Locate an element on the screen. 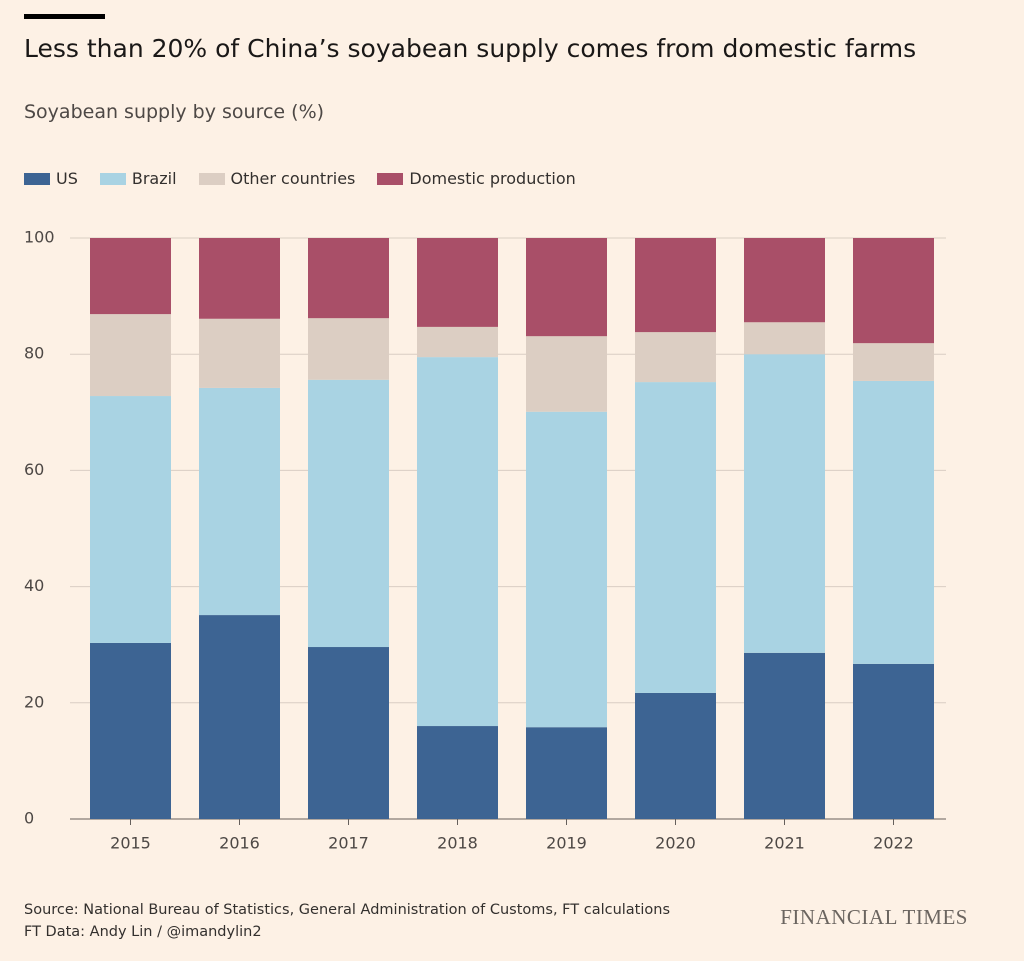 Image resolution: width=1024 pixels, height=961 pixels. logo: FINANCIAL TIMES is located at coordinates (874, 917).